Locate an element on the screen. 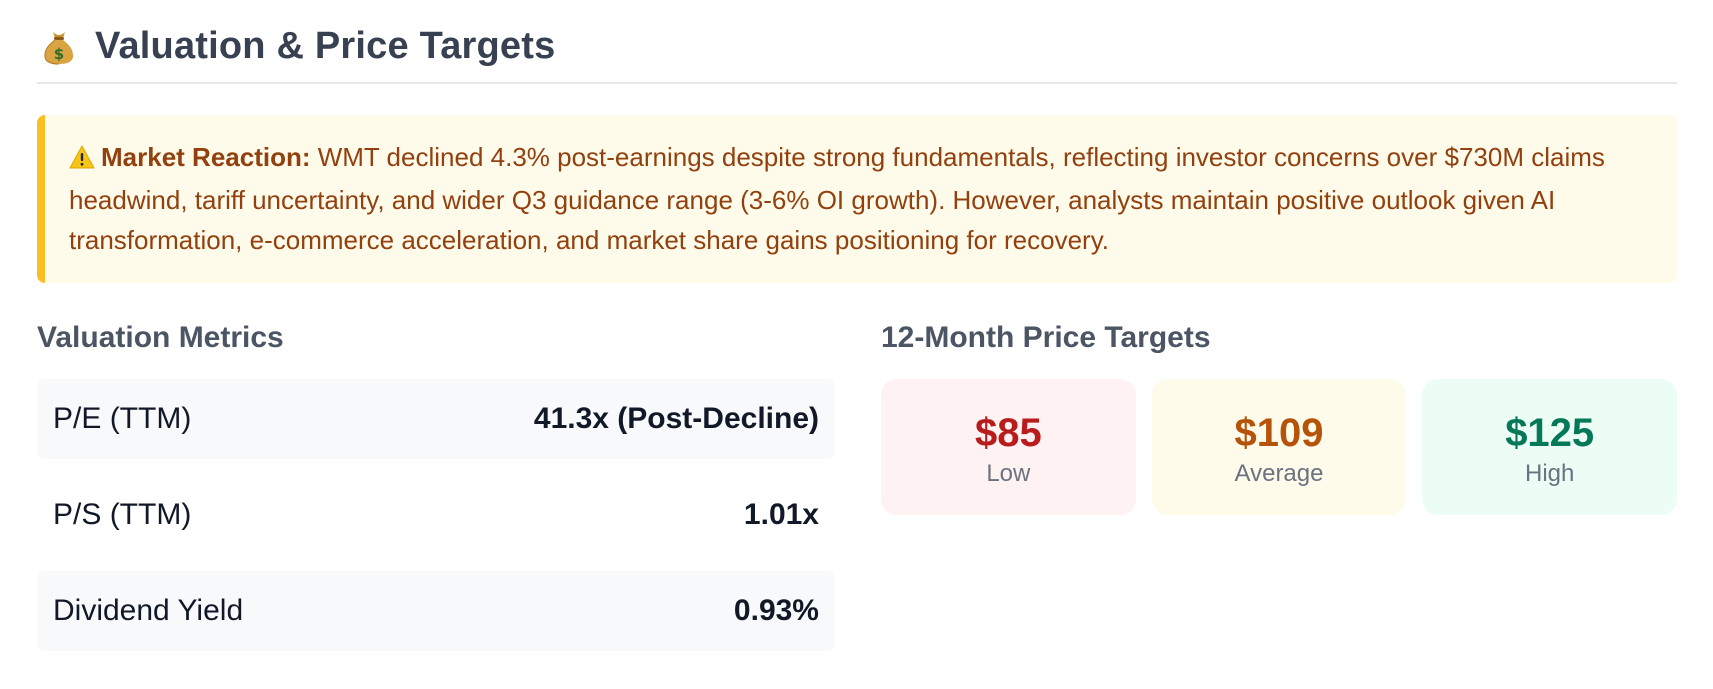 This screenshot has height=689, width=1713. price-target-value: $125 is located at coordinates (1550, 433).